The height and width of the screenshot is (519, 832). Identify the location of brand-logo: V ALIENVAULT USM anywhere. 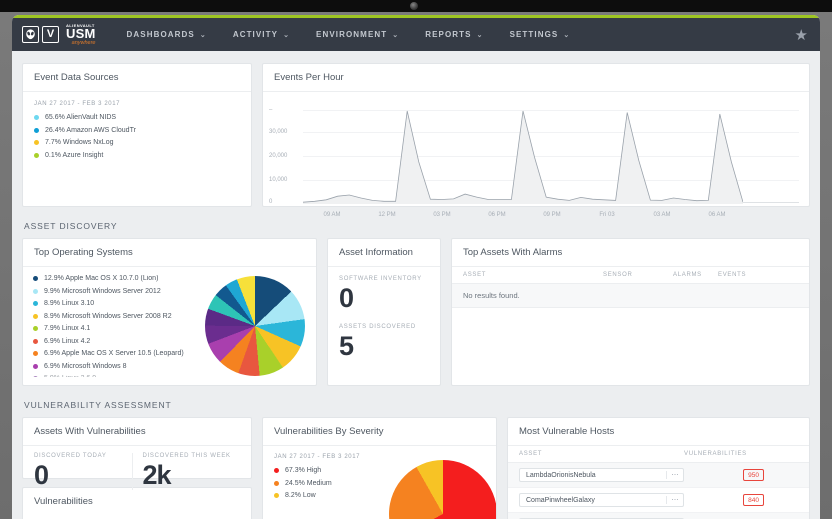
(59, 34).